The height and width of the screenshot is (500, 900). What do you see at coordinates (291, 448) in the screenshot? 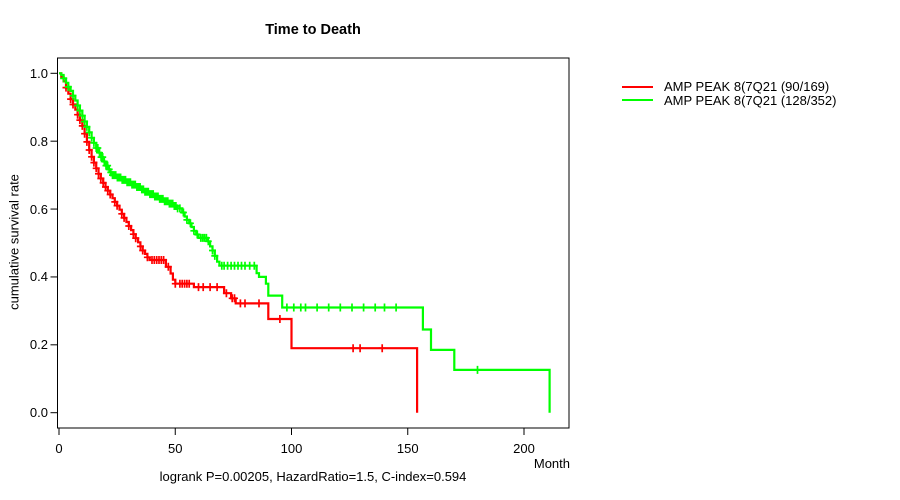
I see `x-tick-label: 100` at bounding box center [291, 448].